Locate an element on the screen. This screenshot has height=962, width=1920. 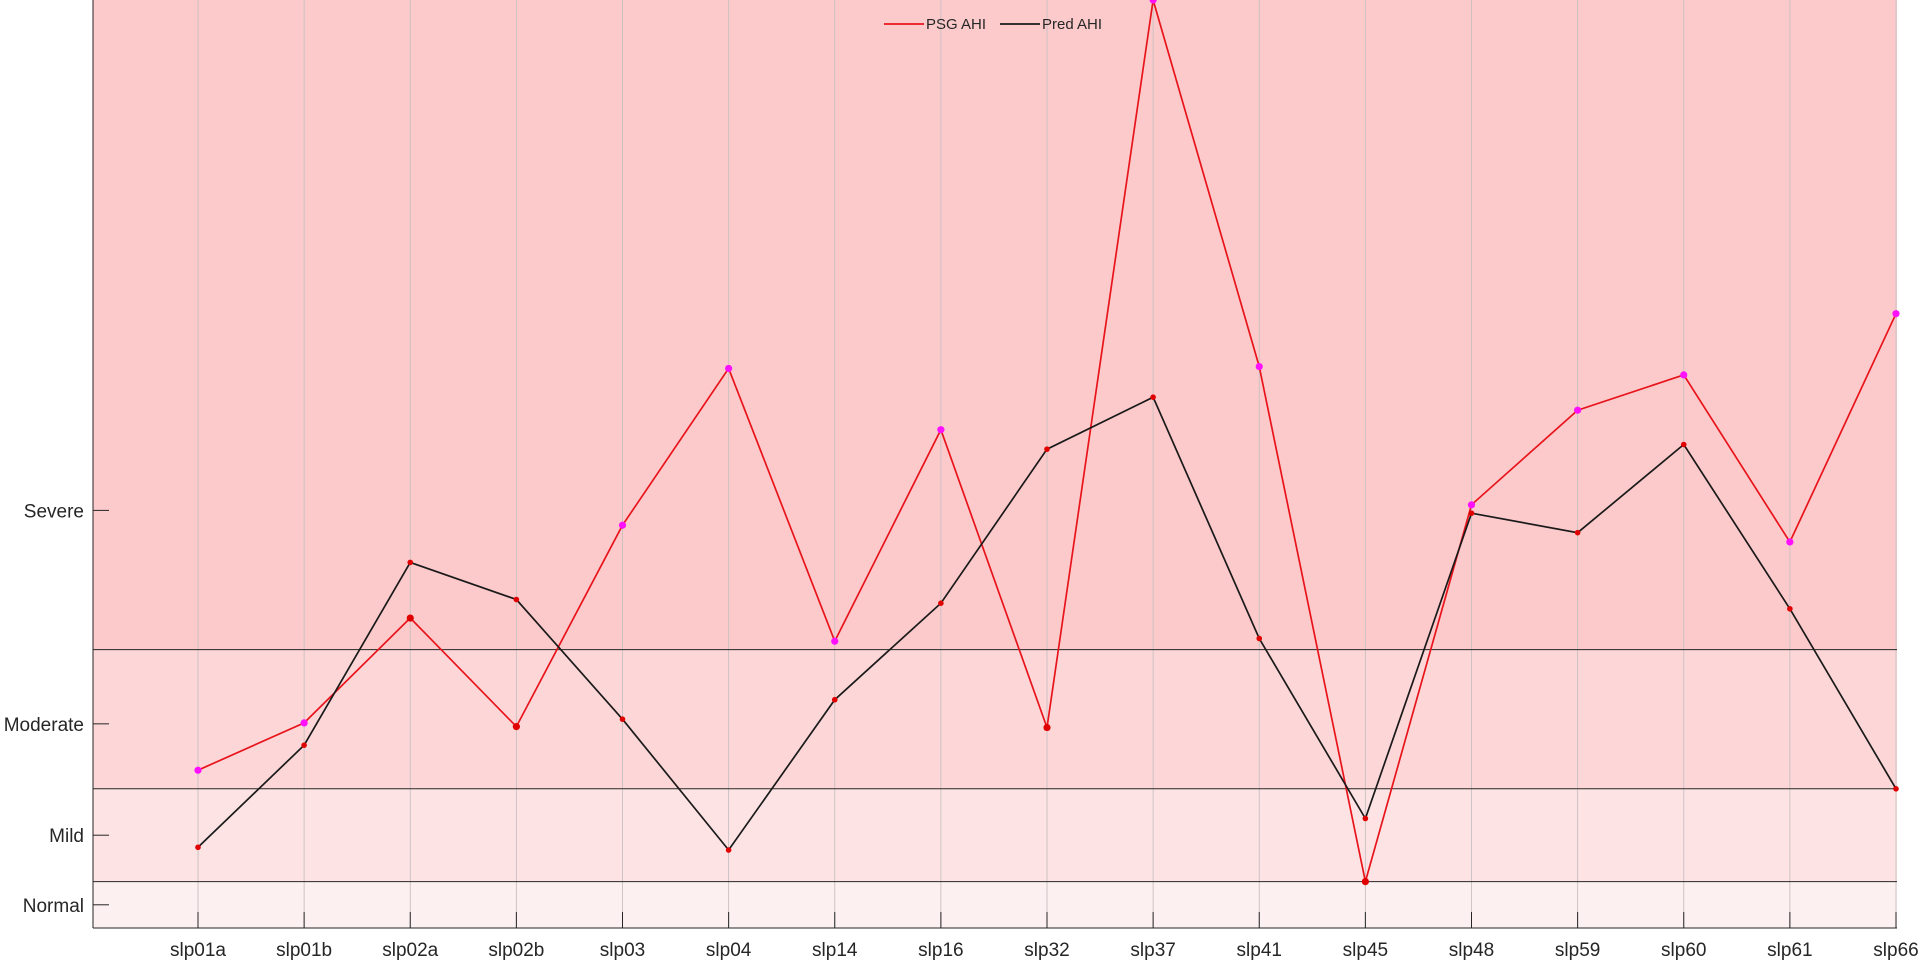
point-pred-ahi-slp14 is located at coordinates (834, 699).